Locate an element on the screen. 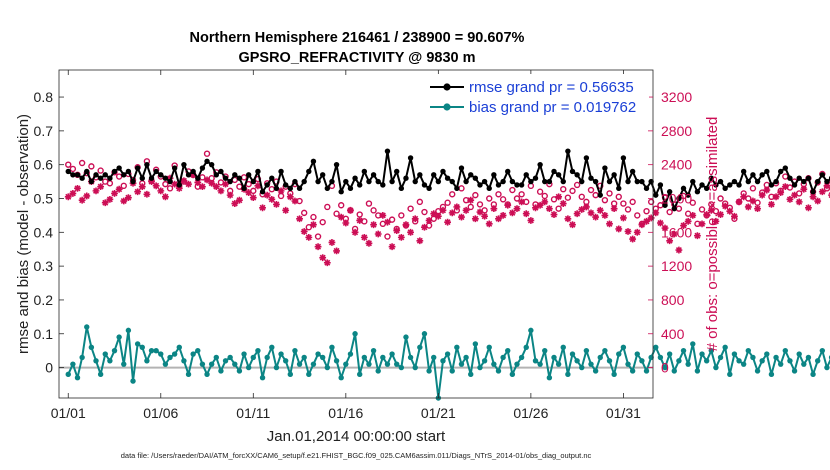 This screenshot has width=830, height=470. y-right-tick-label: 2800 is located at coordinates (676, 131).